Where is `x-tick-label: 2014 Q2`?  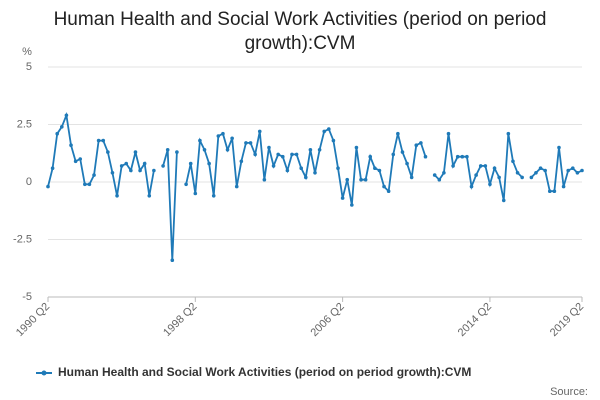 x-tick-label: 2014 Q2 is located at coordinates (475, 320).